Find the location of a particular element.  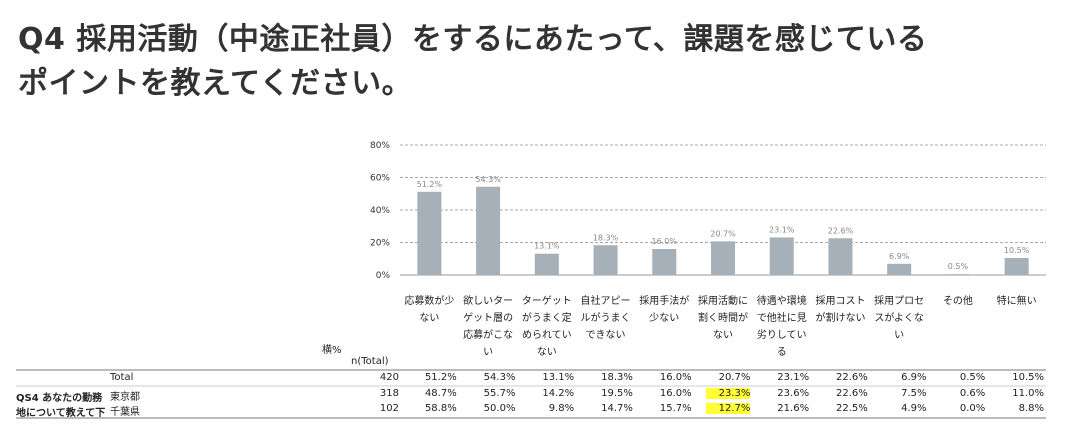

data-label: 0.5% is located at coordinates (958, 266).